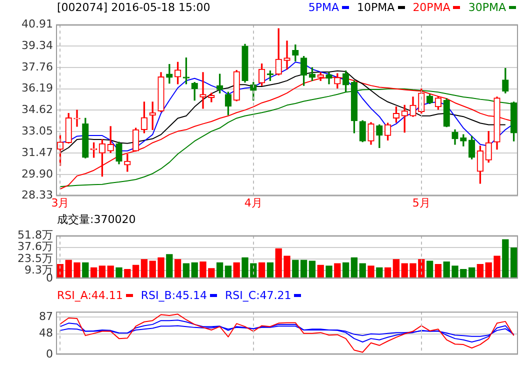 The width and height of the screenshot is (520, 365). I want to click on y-tick-label: 34.62, so click(37, 109).